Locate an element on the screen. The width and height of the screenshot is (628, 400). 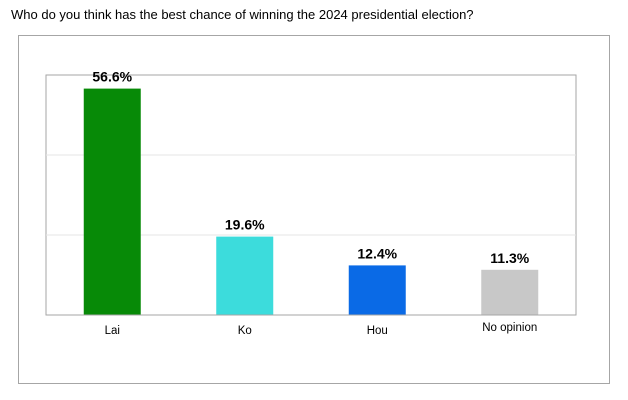
bar-lai is located at coordinates (112, 201).